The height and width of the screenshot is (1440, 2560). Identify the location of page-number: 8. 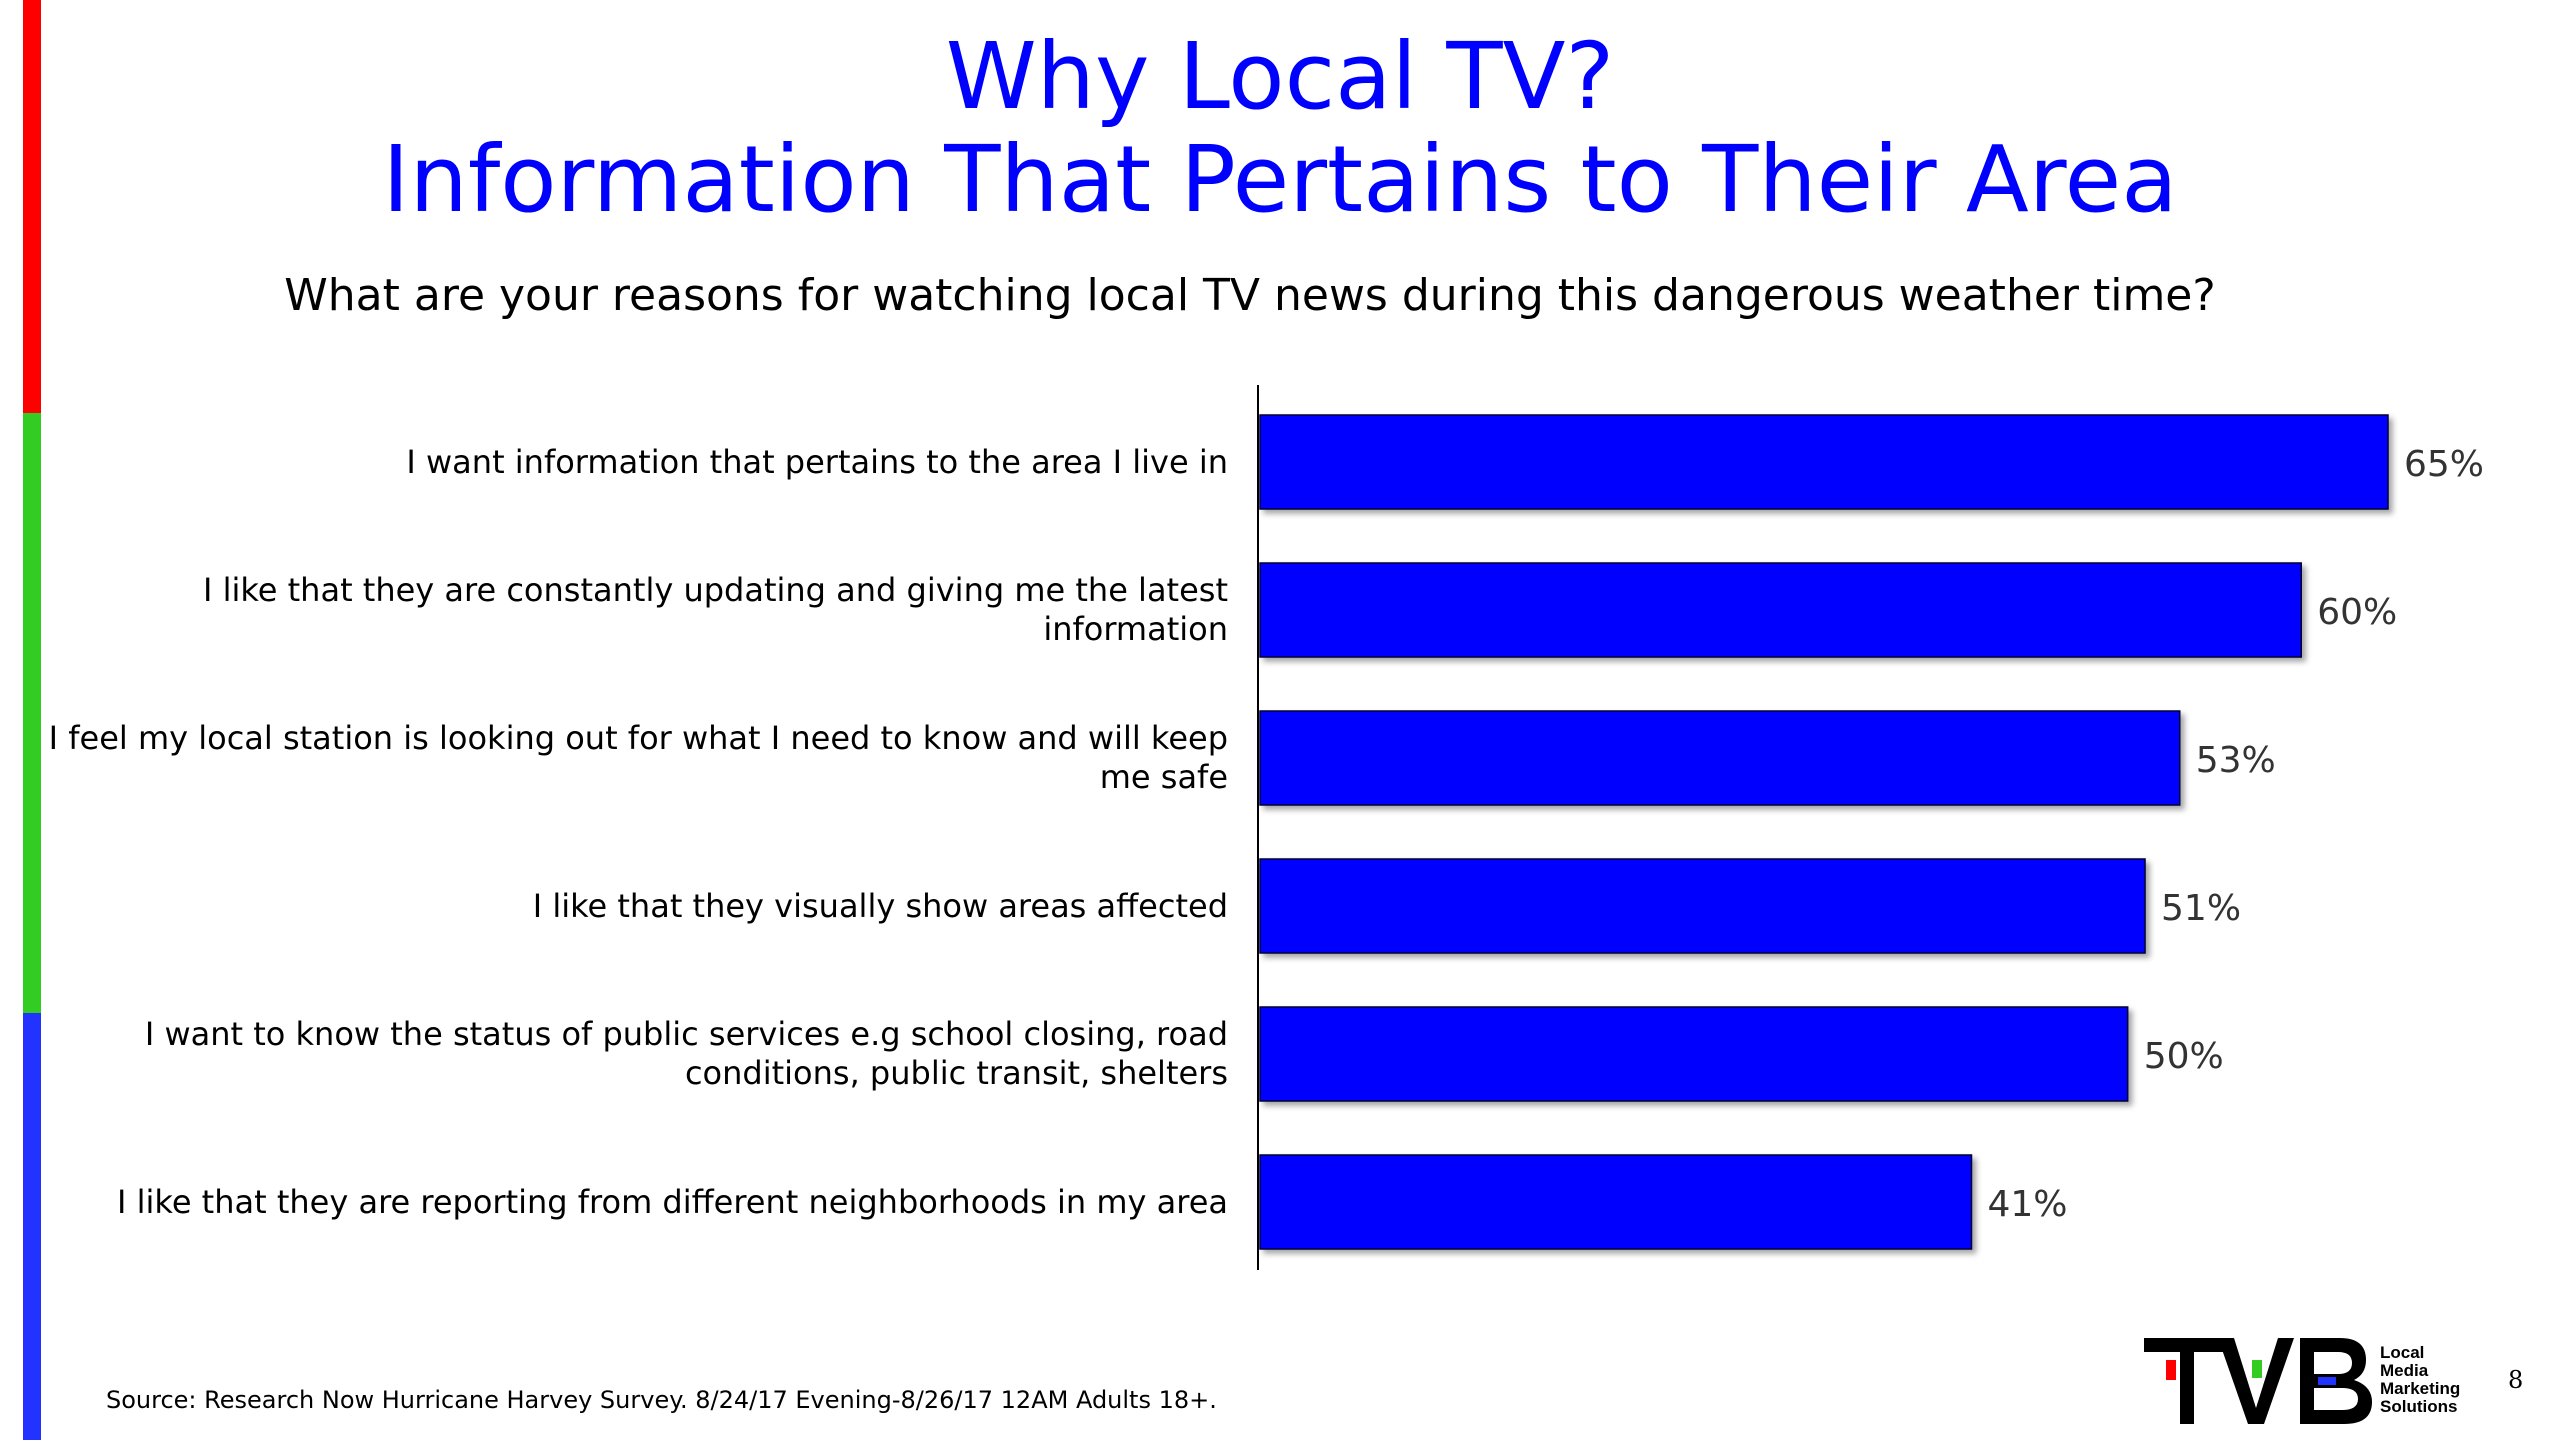
(2516, 1380).